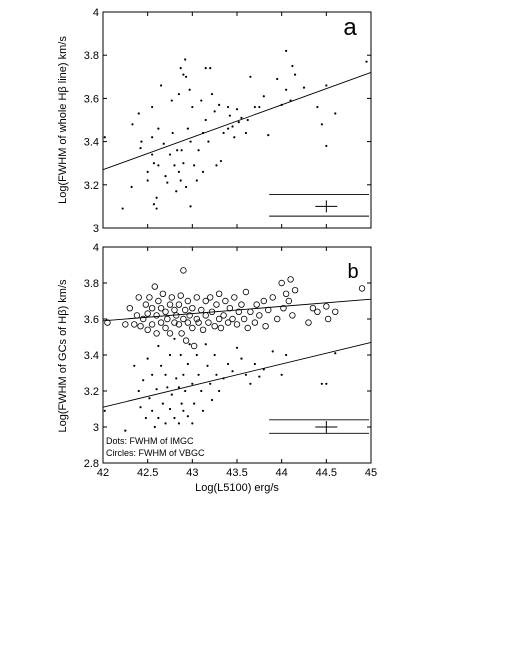 The image size is (510, 660). Describe the element at coordinates (326, 473) in the screenshot. I see `x-tick-label: 44.5` at that location.